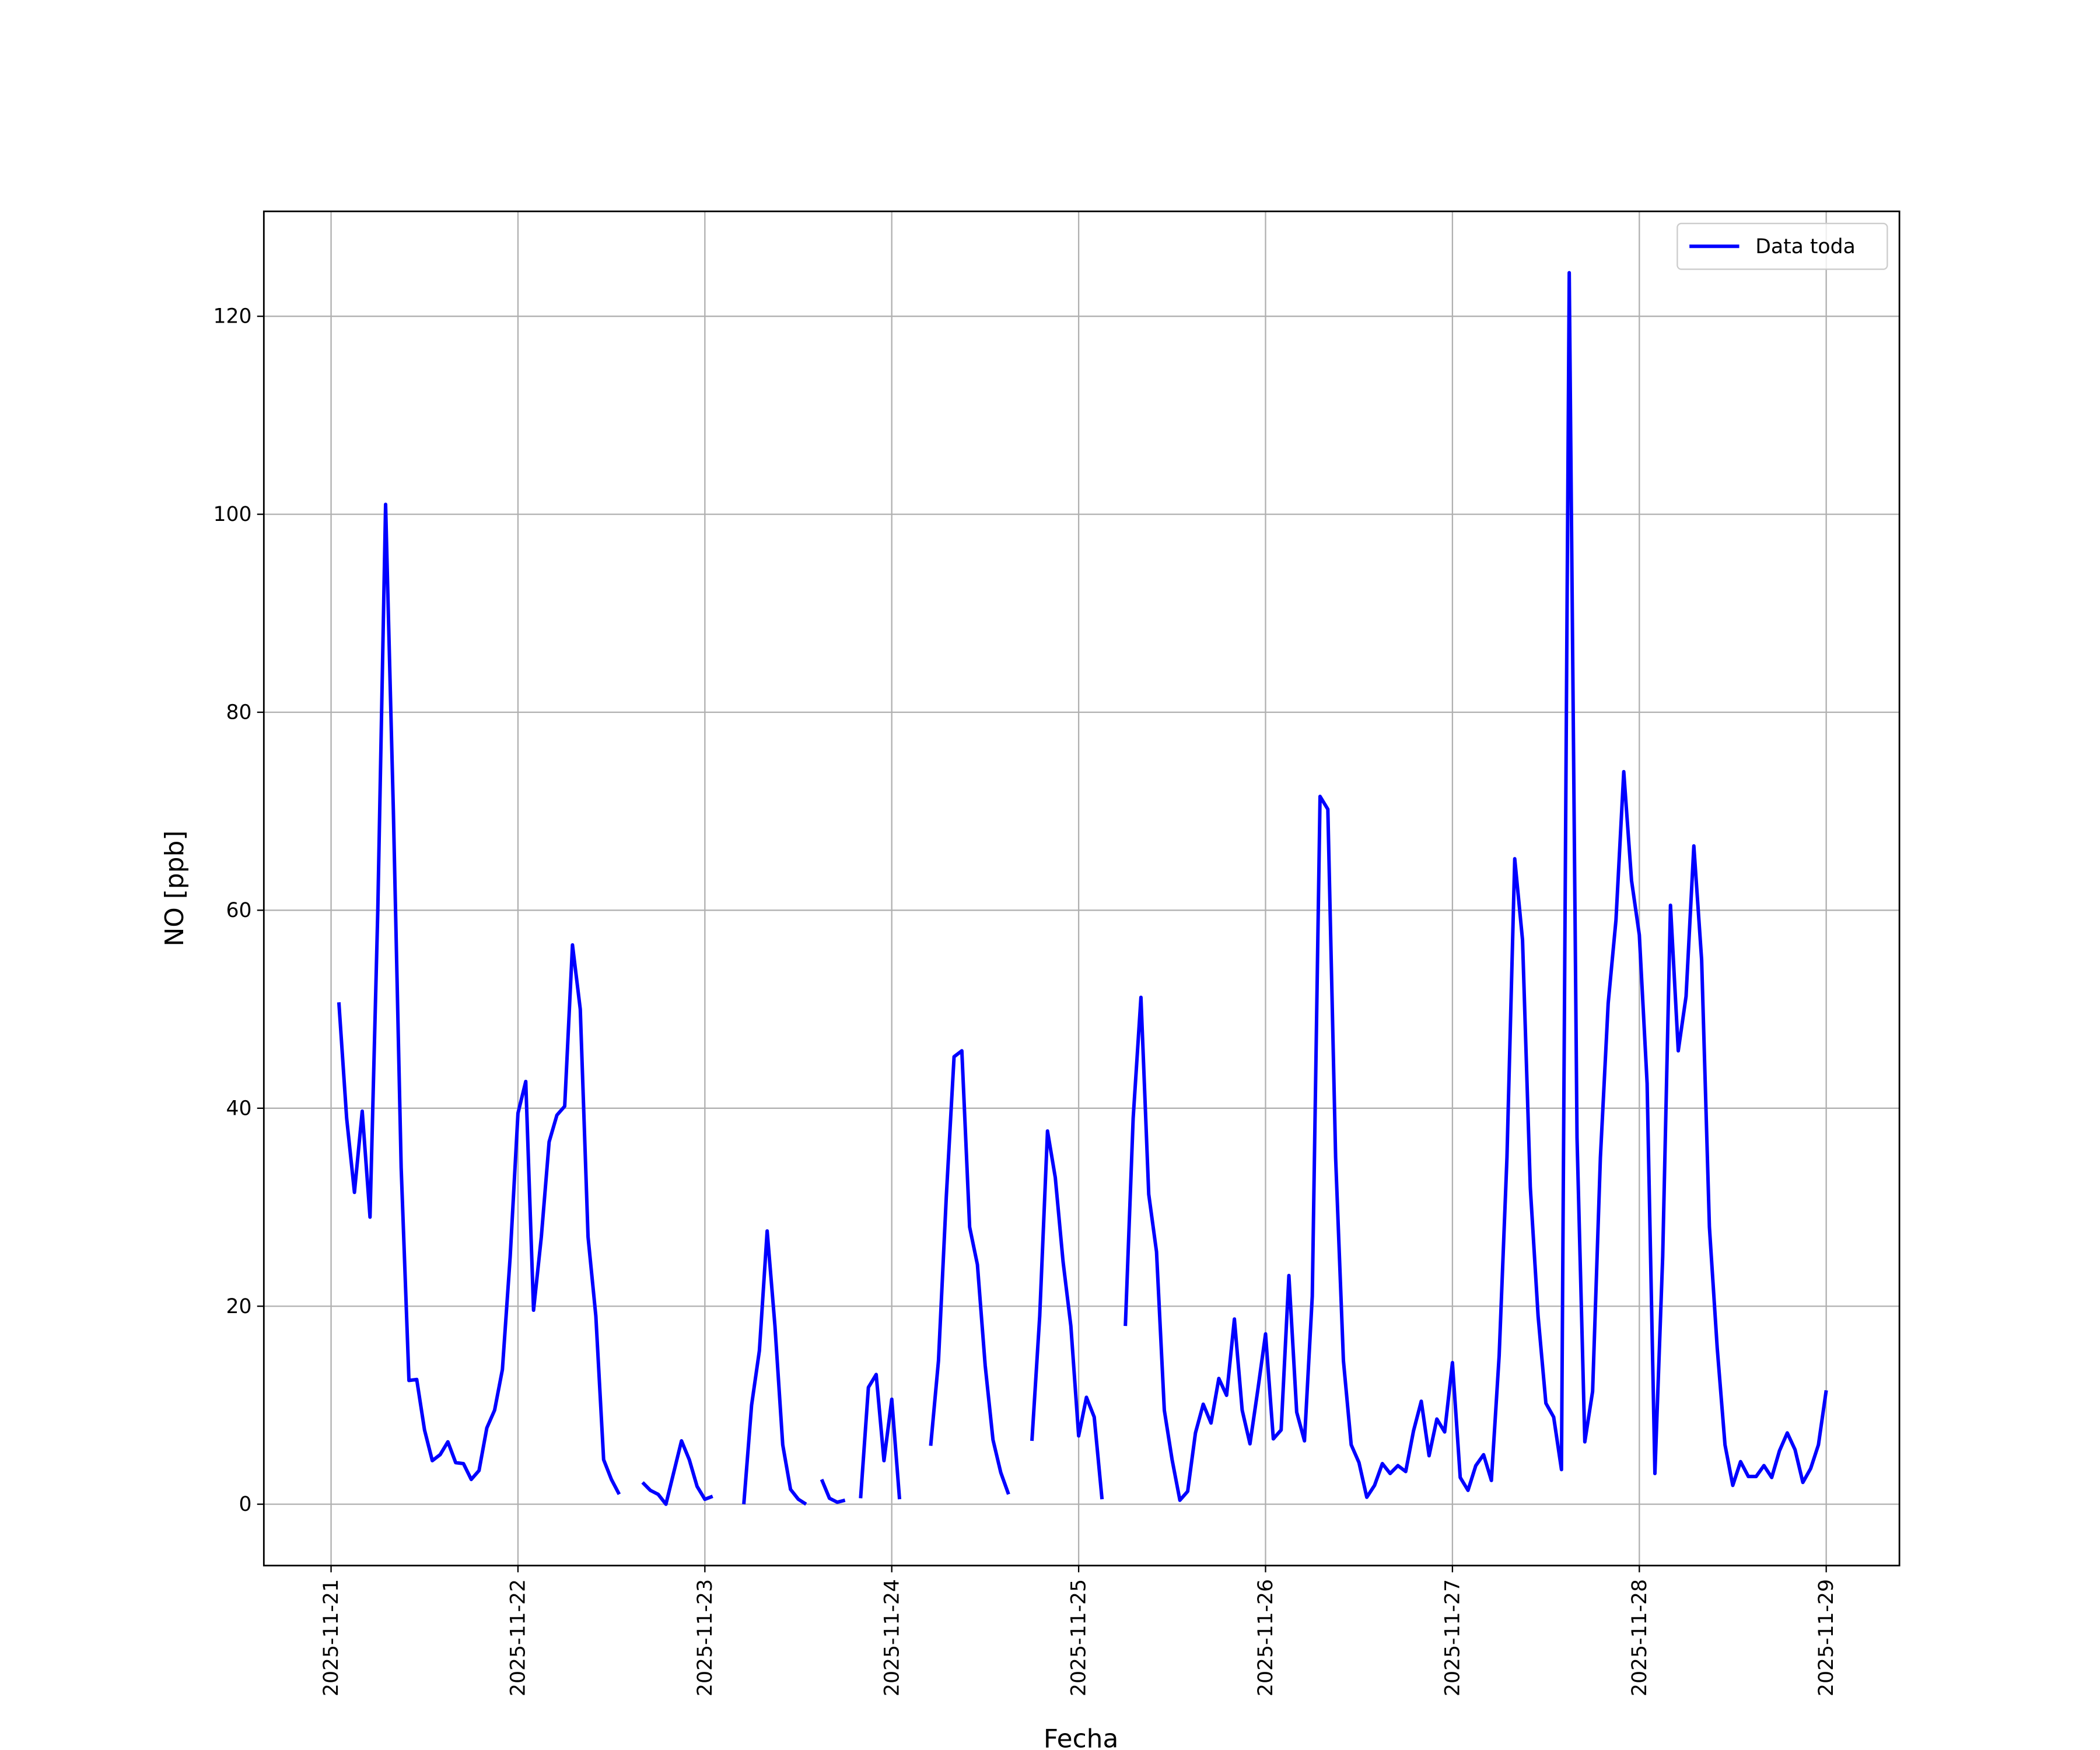 This screenshot has width=2100, height=1750. Describe the element at coordinates (232, 514) in the screenshot. I see `y-tick-label: 100` at that location.